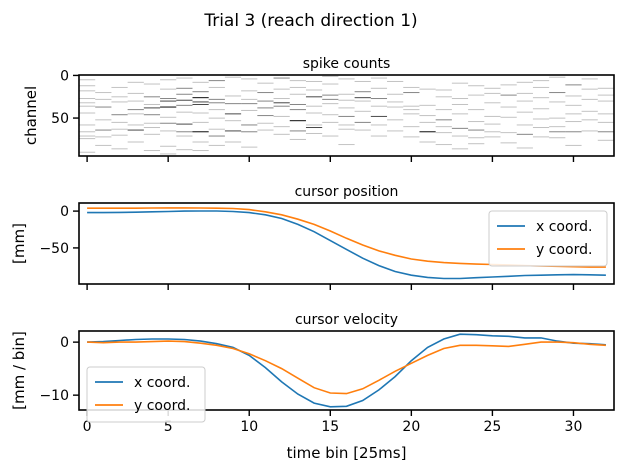  Describe the element at coordinates (31, 115) in the screenshot. I see `y-axis-label: channel` at that location.